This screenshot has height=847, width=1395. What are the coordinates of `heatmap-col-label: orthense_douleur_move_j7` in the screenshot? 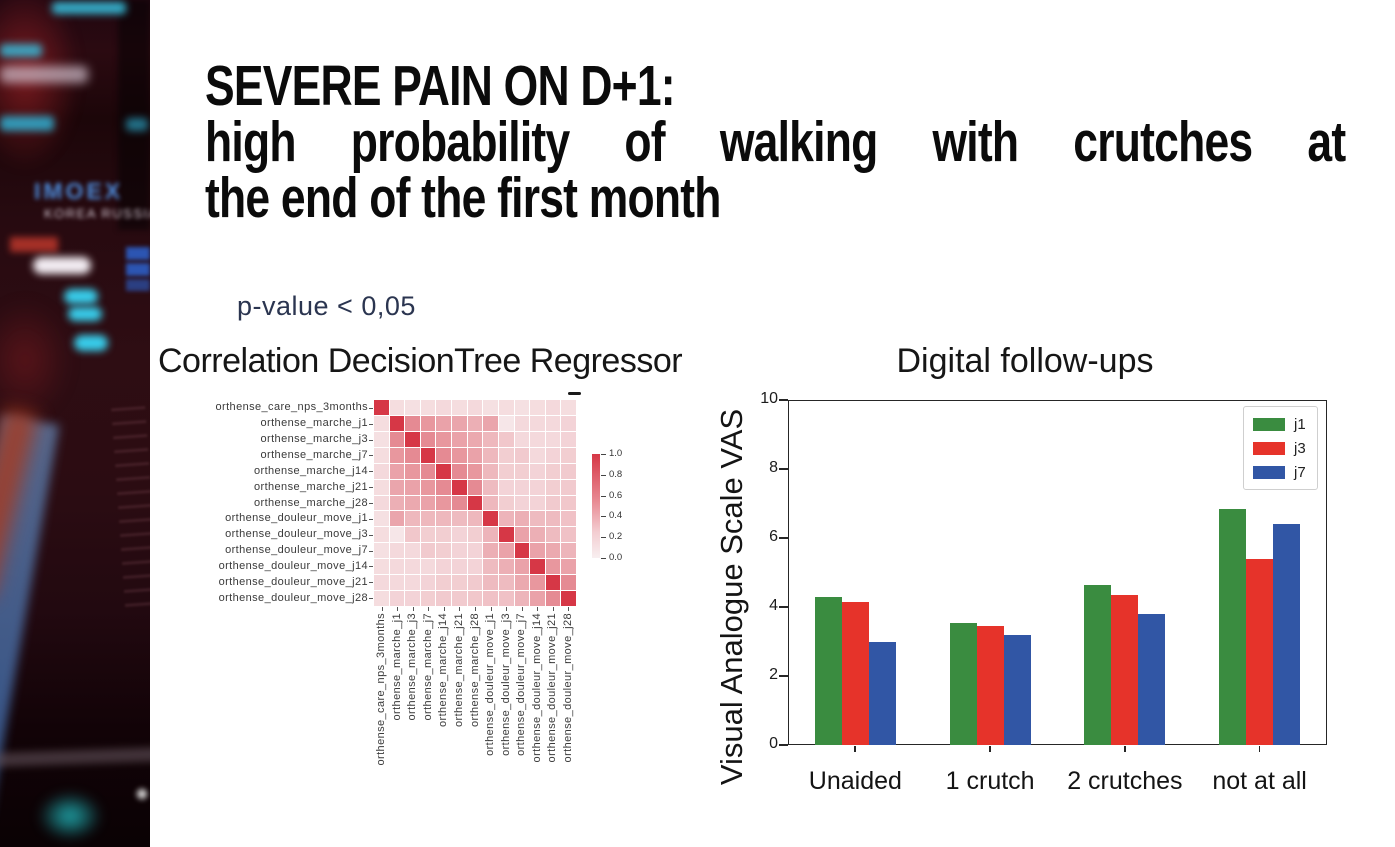 It's located at (521, 684).